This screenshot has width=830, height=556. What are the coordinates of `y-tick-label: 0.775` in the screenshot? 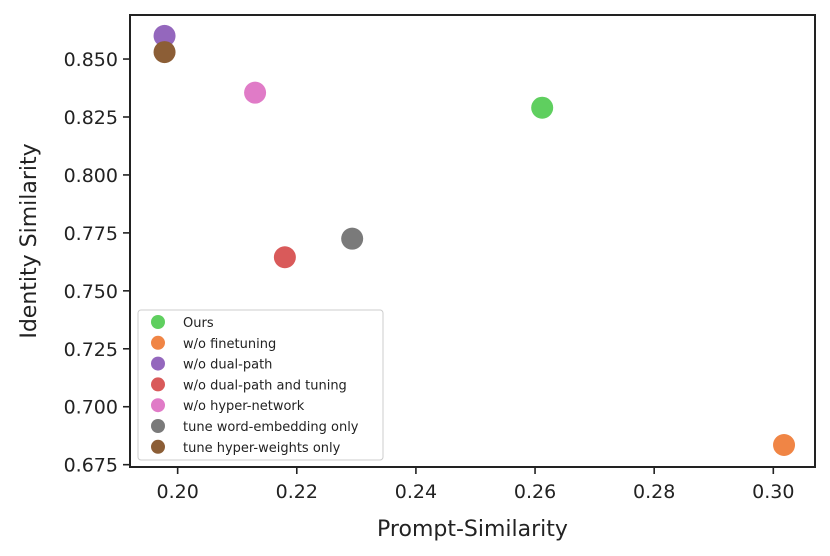 It's located at (91, 234).